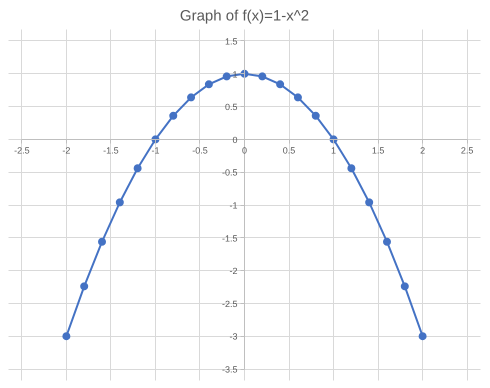 The image size is (490, 388). What do you see at coordinates (423, 150) in the screenshot?
I see `x-tick-label: 2` at bounding box center [423, 150].